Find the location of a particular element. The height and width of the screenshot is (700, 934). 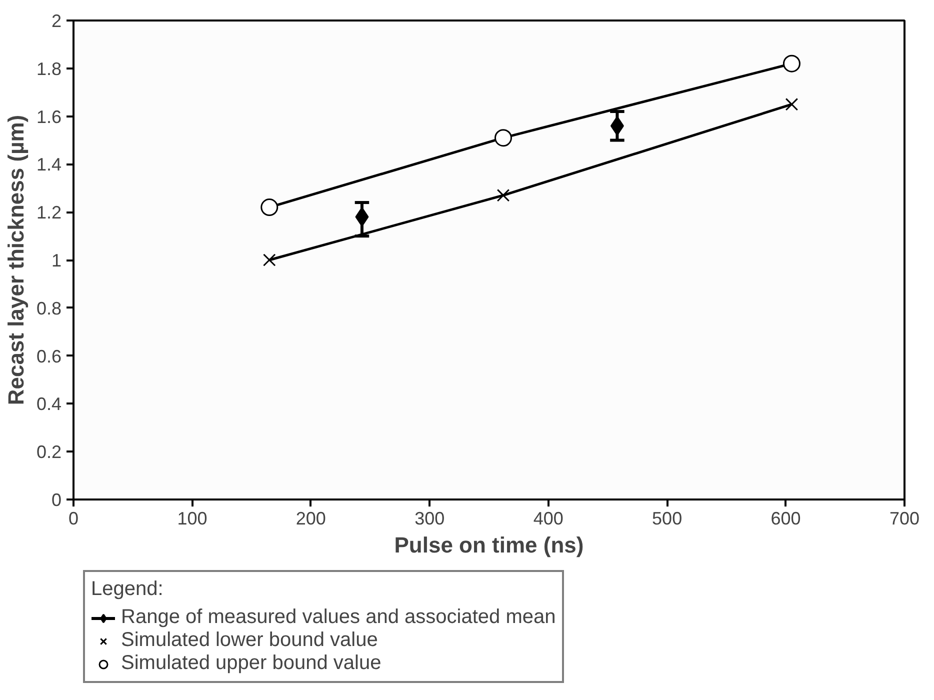

x-tick-label: 0 is located at coordinates (73, 518).